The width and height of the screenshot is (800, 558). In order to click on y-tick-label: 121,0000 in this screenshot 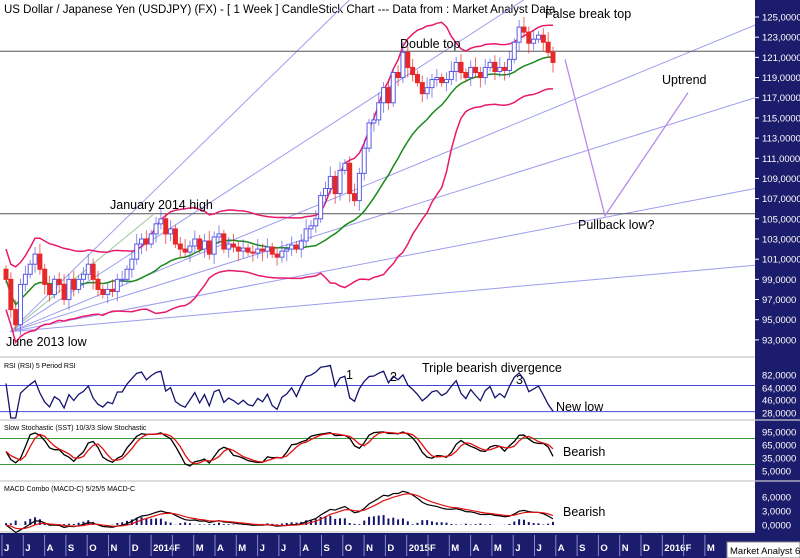, I will do `click(781, 58)`.